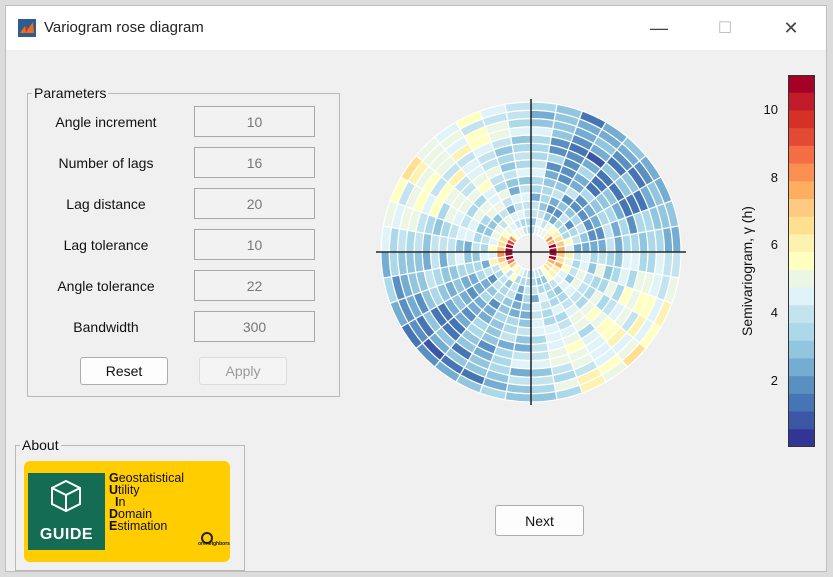 Image resolution: width=833 pixels, height=577 pixels. Describe the element at coordinates (106, 327) in the screenshot. I see `param-label: Bandwidth` at that location.